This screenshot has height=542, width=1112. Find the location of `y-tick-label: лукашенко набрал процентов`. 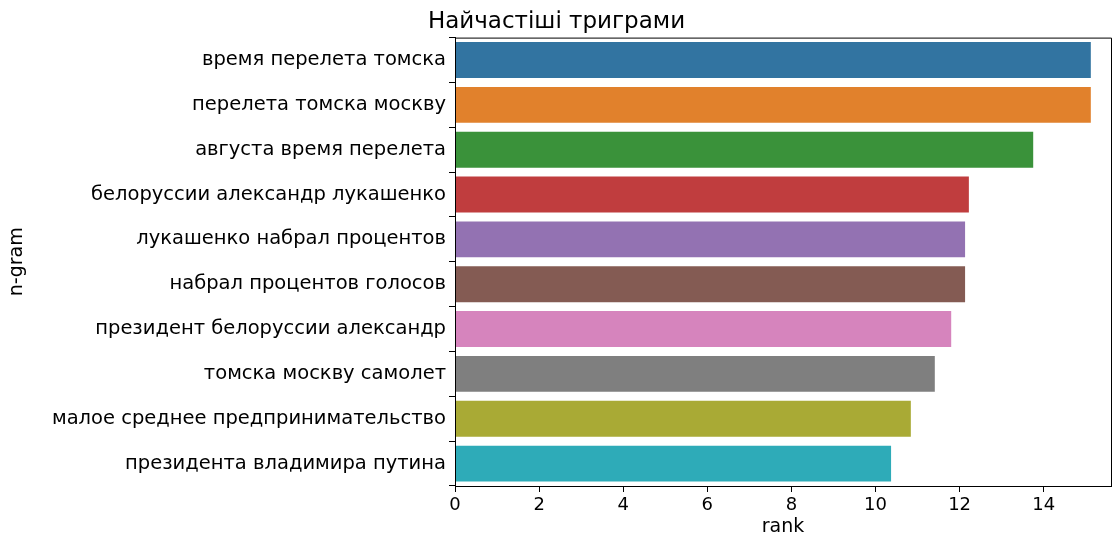

y-tick-label: лукашенко набрал процентов is located at coordinates (291, 238).